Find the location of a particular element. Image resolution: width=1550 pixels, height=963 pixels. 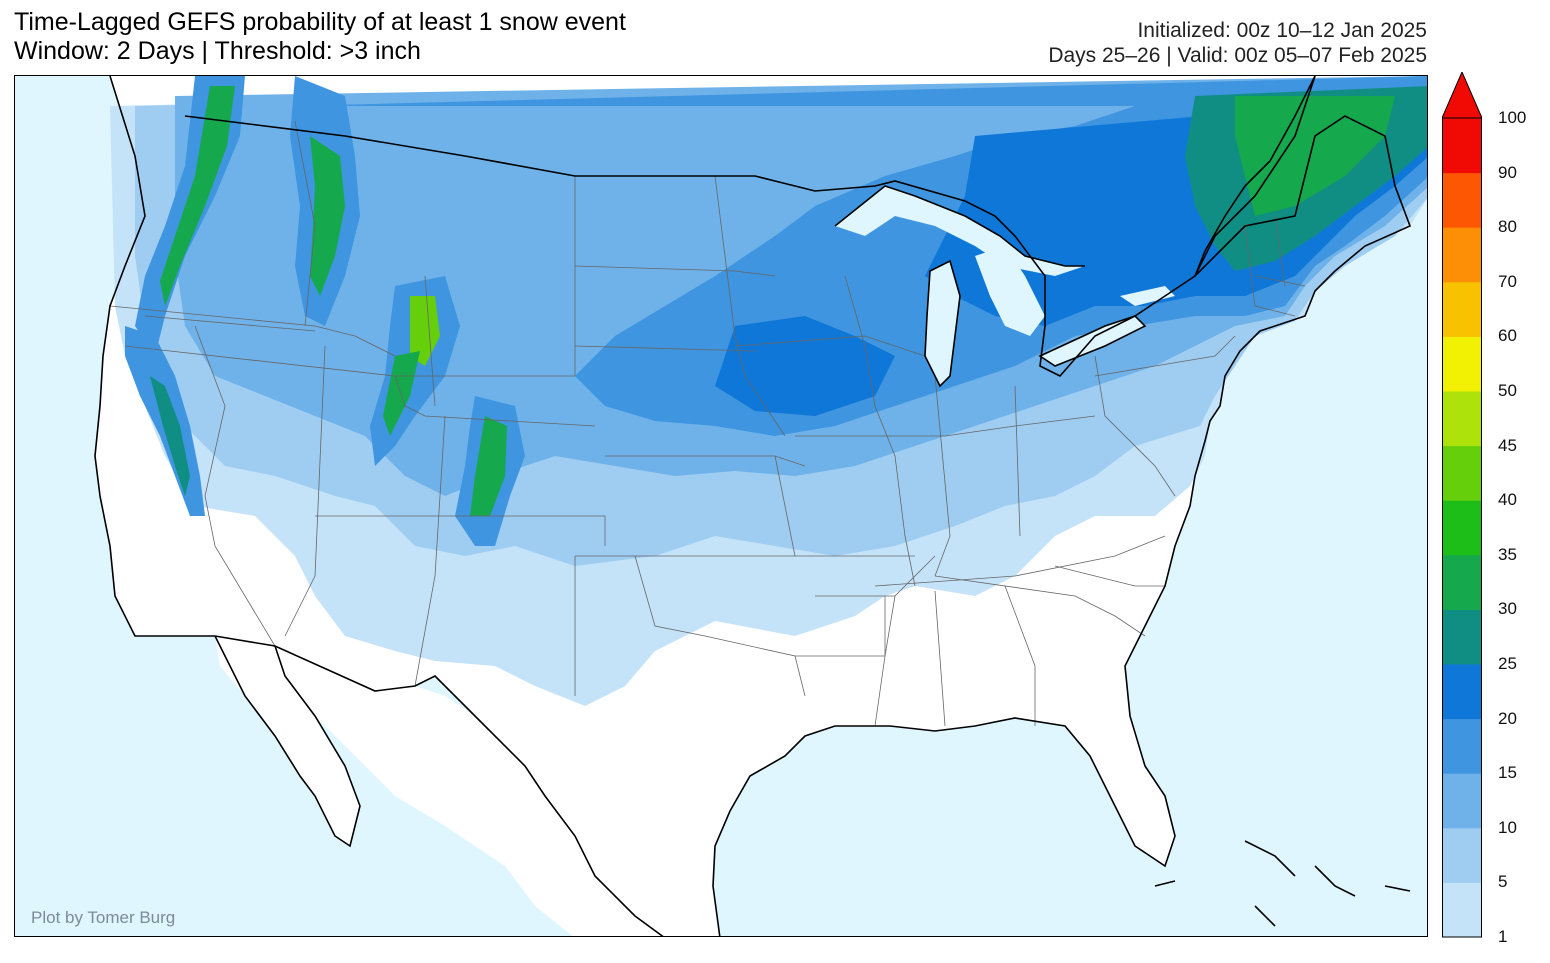

caribbean-islands is located at coordinates (1282, 883).